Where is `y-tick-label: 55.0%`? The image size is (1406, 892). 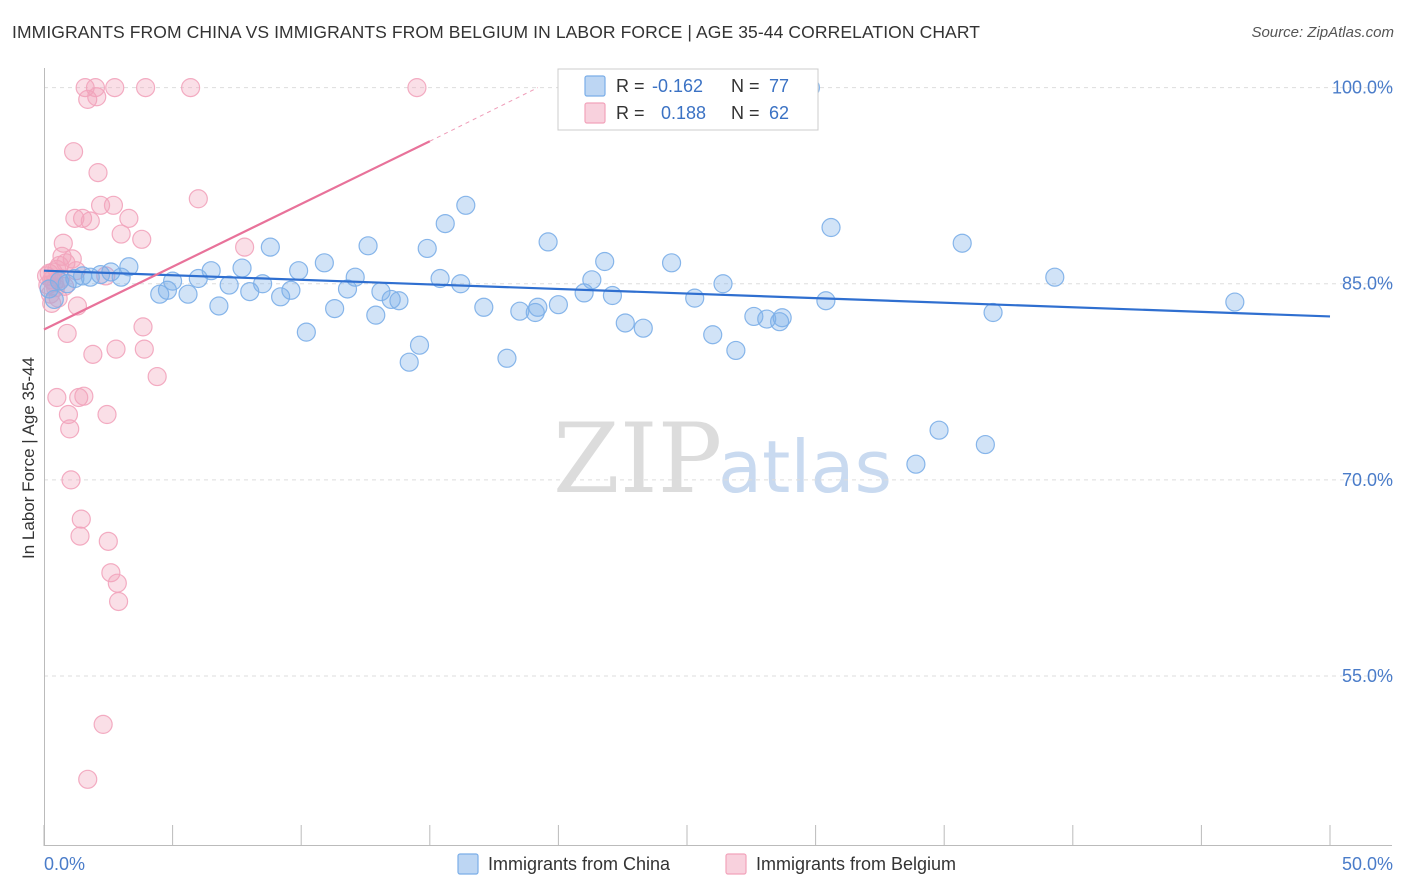
y-tick-label: 55.0% is located at coordinates (1367, 676).